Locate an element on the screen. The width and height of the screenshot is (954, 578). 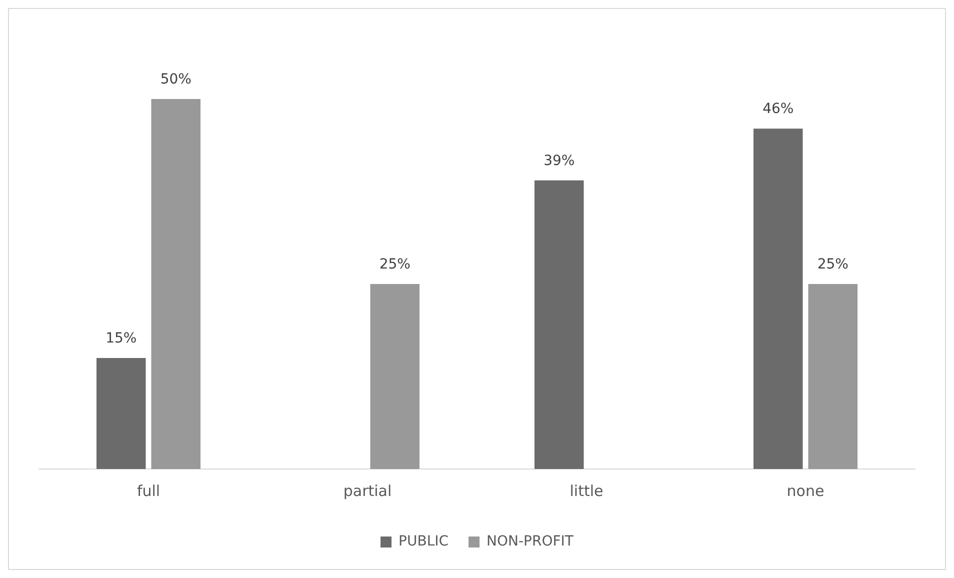
x-tick-label: none is located at coordinates (805, 491).